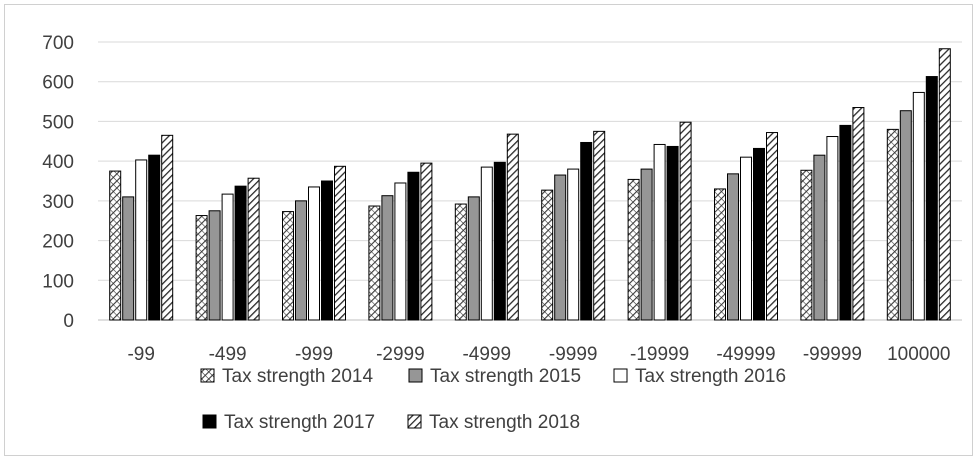 This screenshot has height=460, width=977. Describe the element at coordinates (228, 354) in the screenshot. I see `x-tick-label: -499` at that location.